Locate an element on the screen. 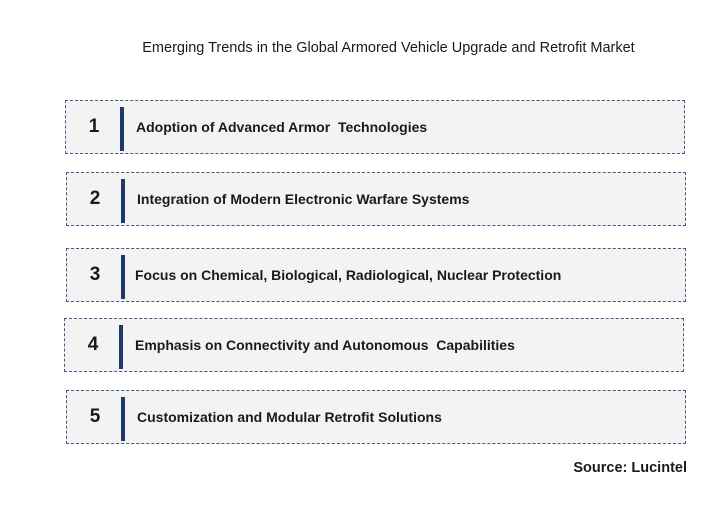 The height and width of the screenshot is (521, 712). trend-number: 2 is located at coordinates (95, 198).